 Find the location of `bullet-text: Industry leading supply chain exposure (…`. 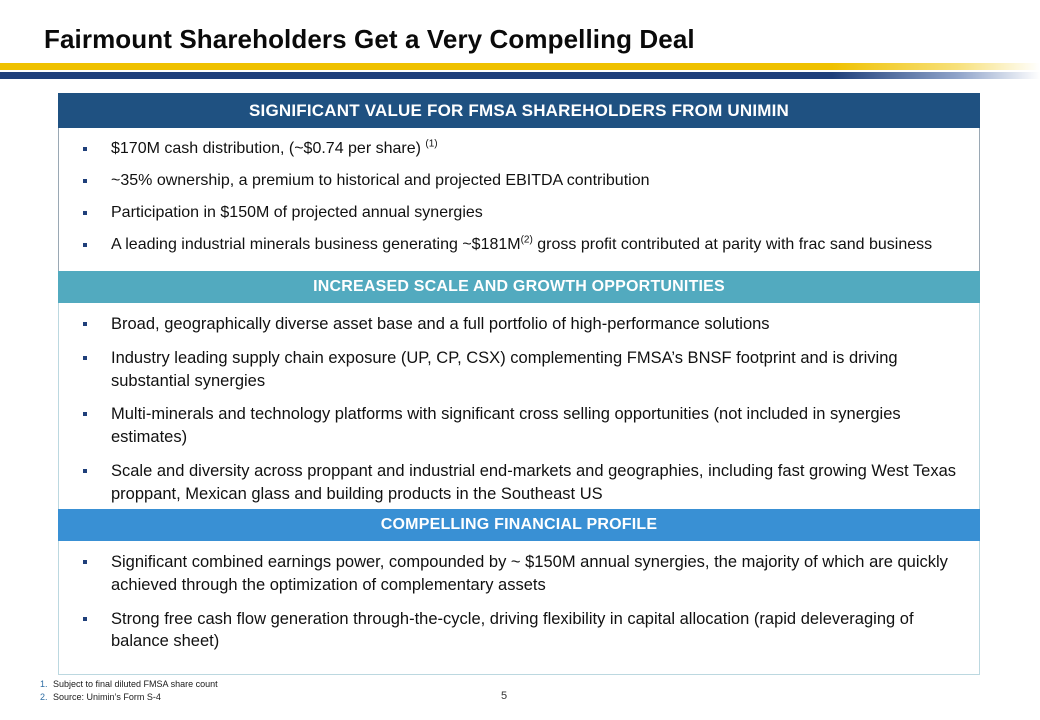

bullet-text: Industry leading supply chain exposure (… is located at coordinates (504, 369).